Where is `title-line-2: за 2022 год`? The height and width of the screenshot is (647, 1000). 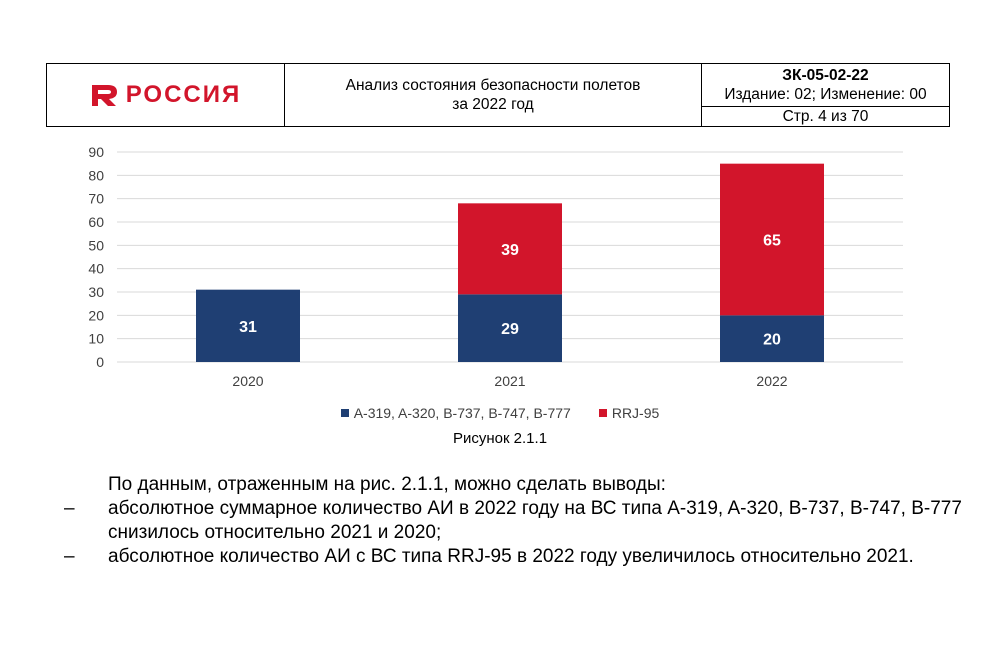
title-line-2: за 2022 год is located at coordinates (493, 104).